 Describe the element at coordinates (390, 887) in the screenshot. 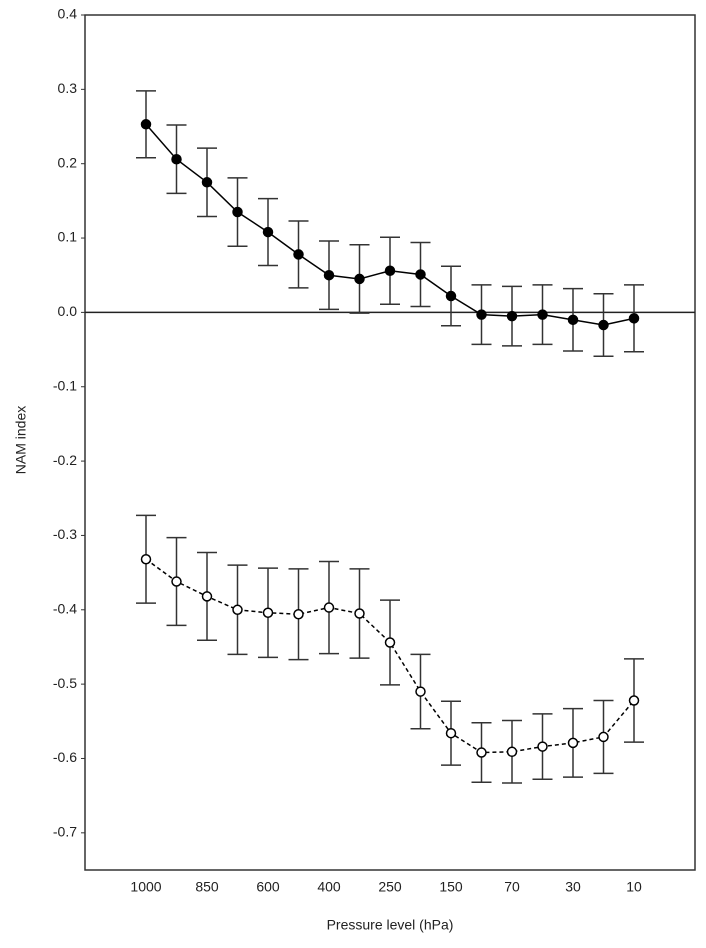

I see `x-tick-label: 250` at that location.